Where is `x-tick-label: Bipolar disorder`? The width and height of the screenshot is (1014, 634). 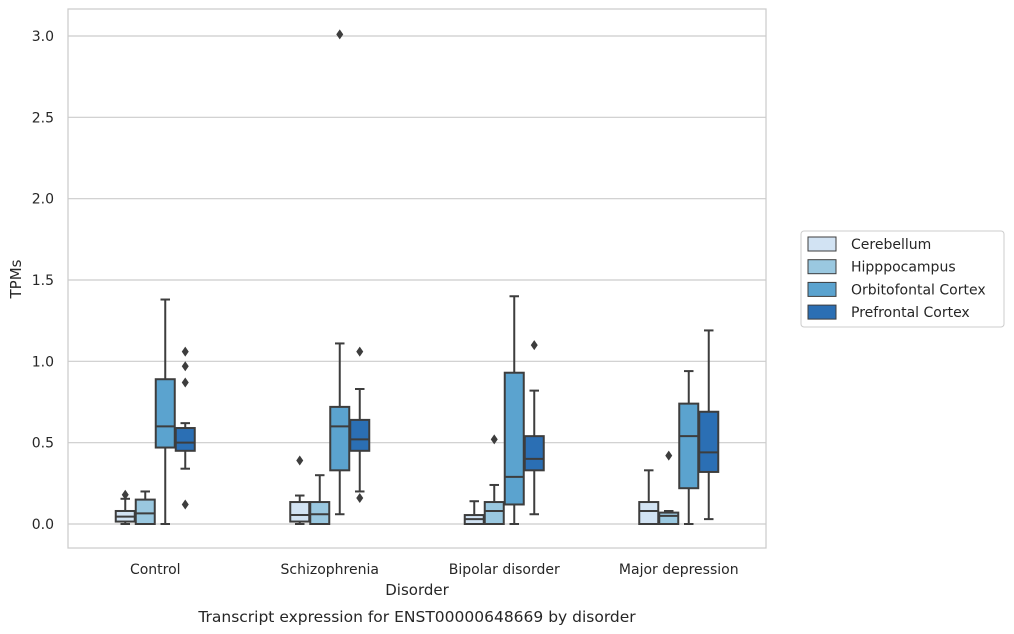 x-tick-label: Bipolar disorder is located at coordinates (504, 570).